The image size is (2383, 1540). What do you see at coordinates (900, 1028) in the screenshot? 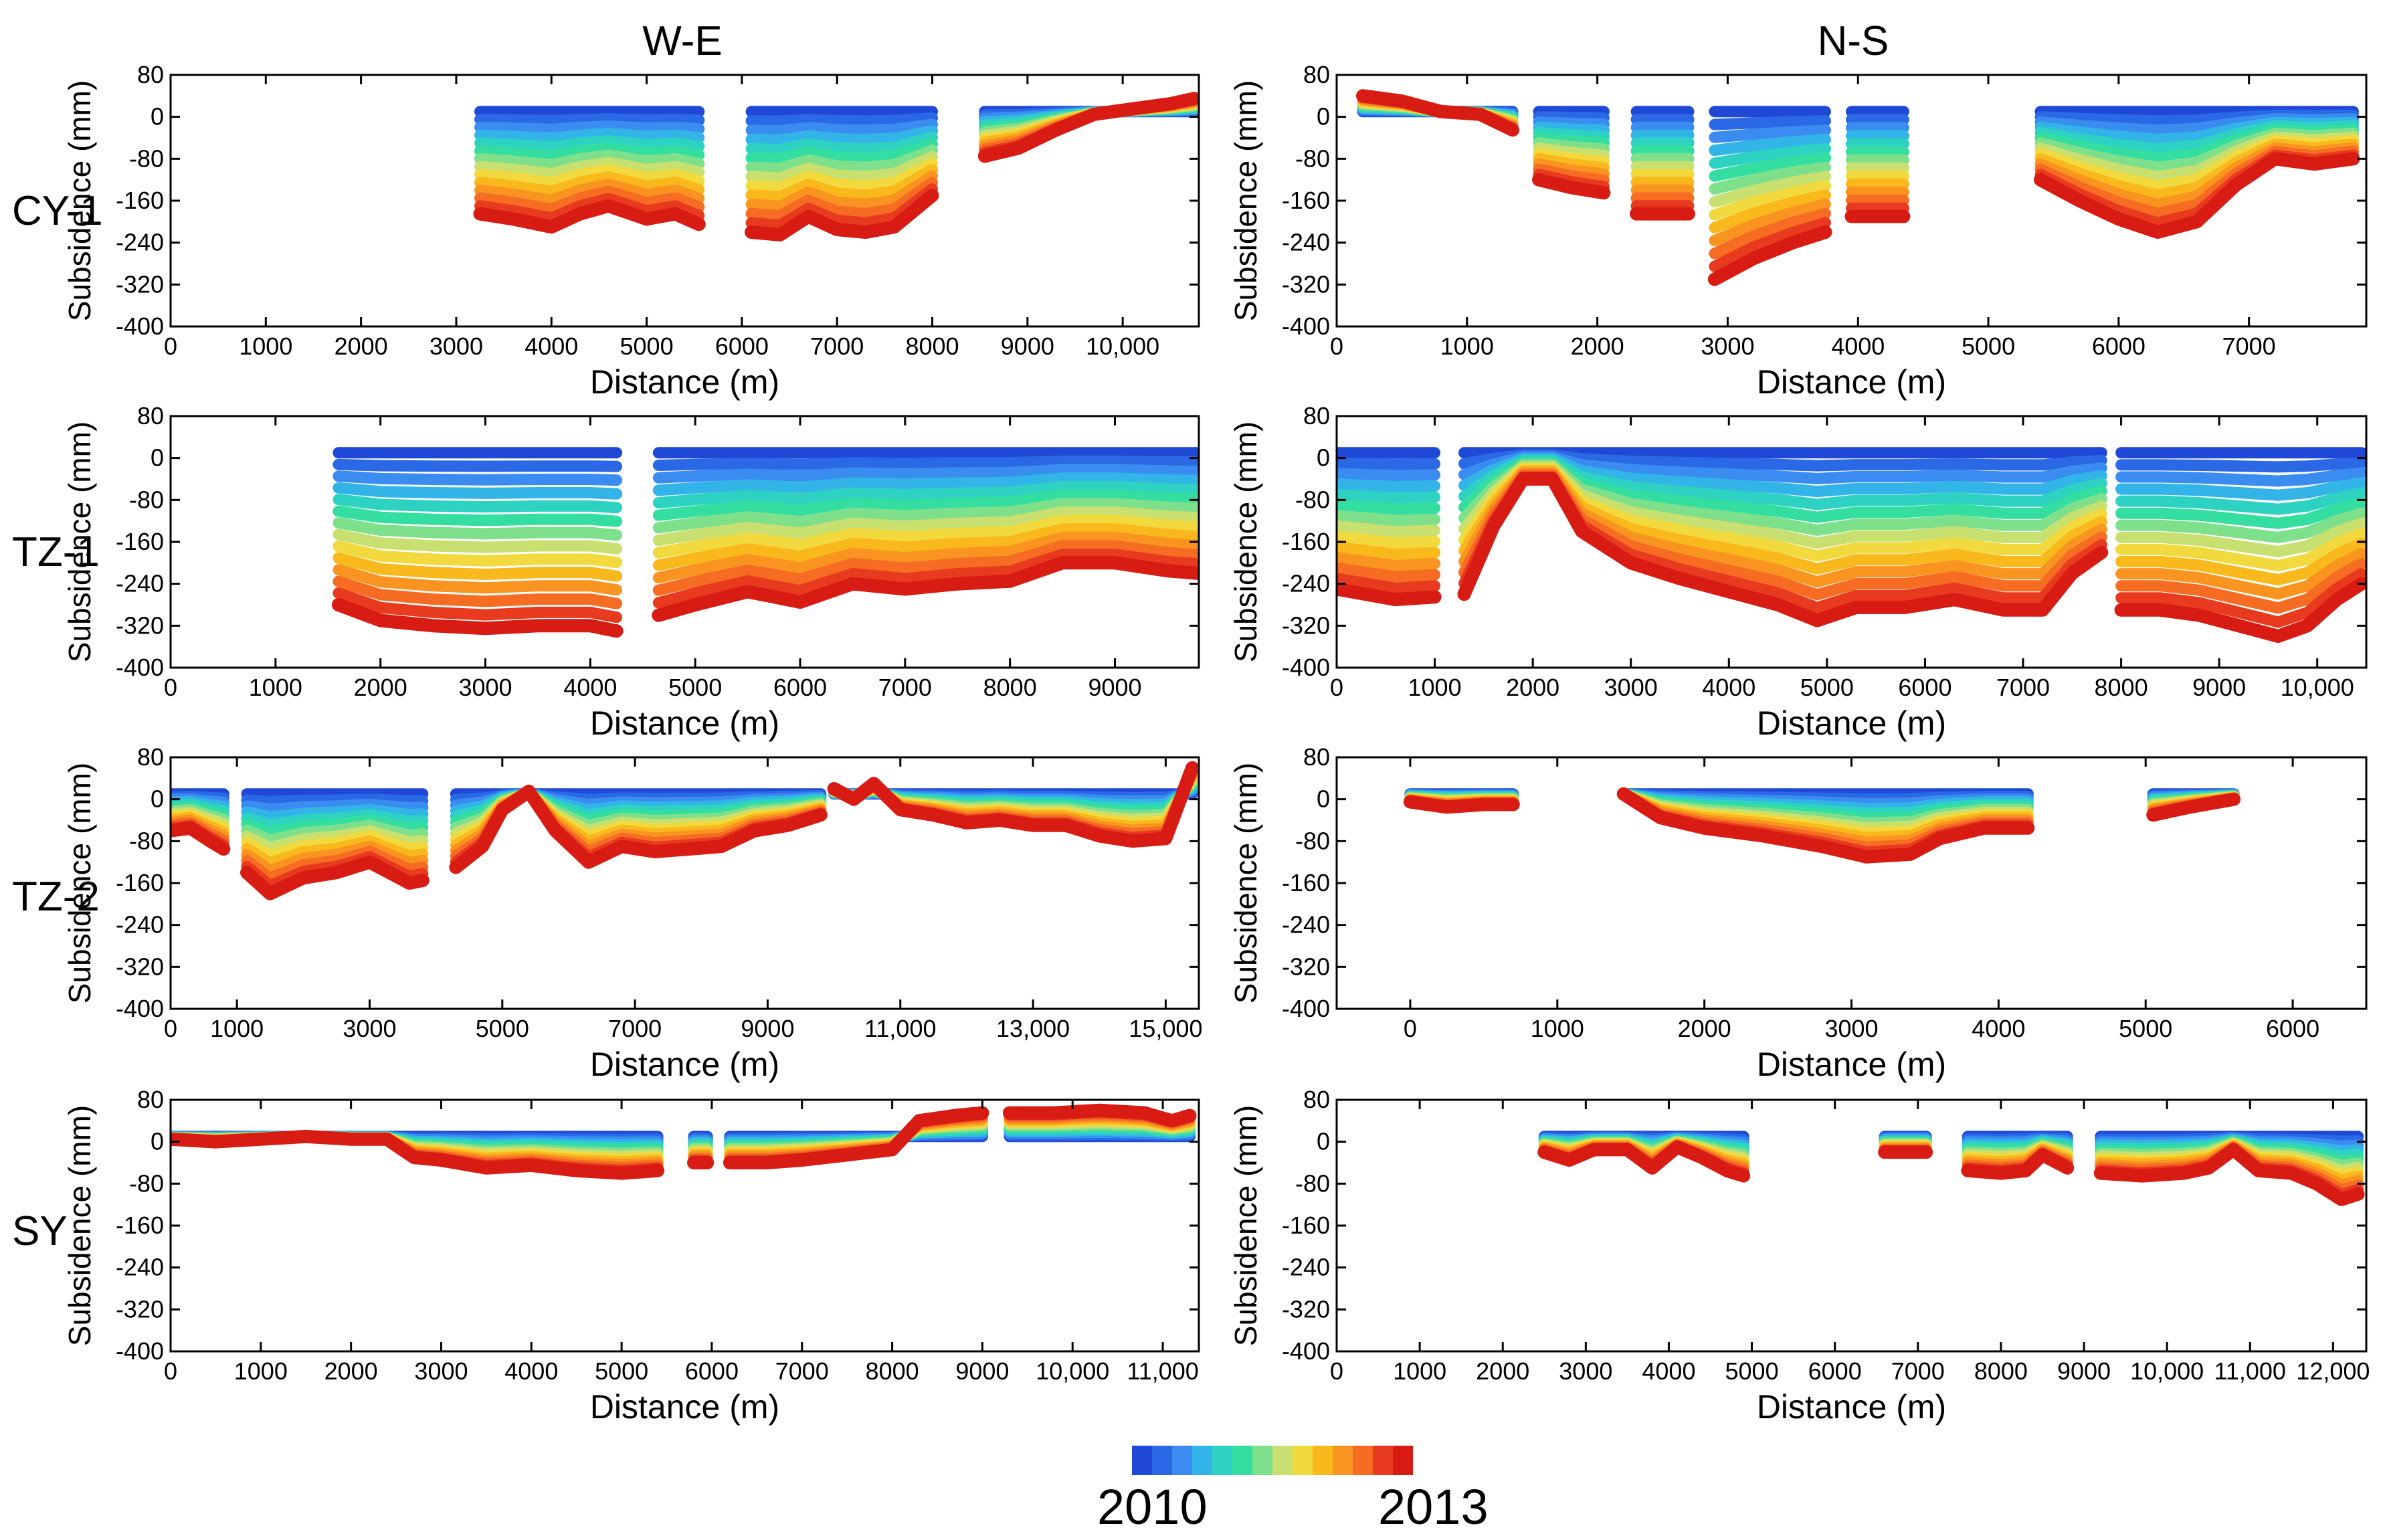
I see `x-tick-label: 11,000` at bounding box center [900, 1028].